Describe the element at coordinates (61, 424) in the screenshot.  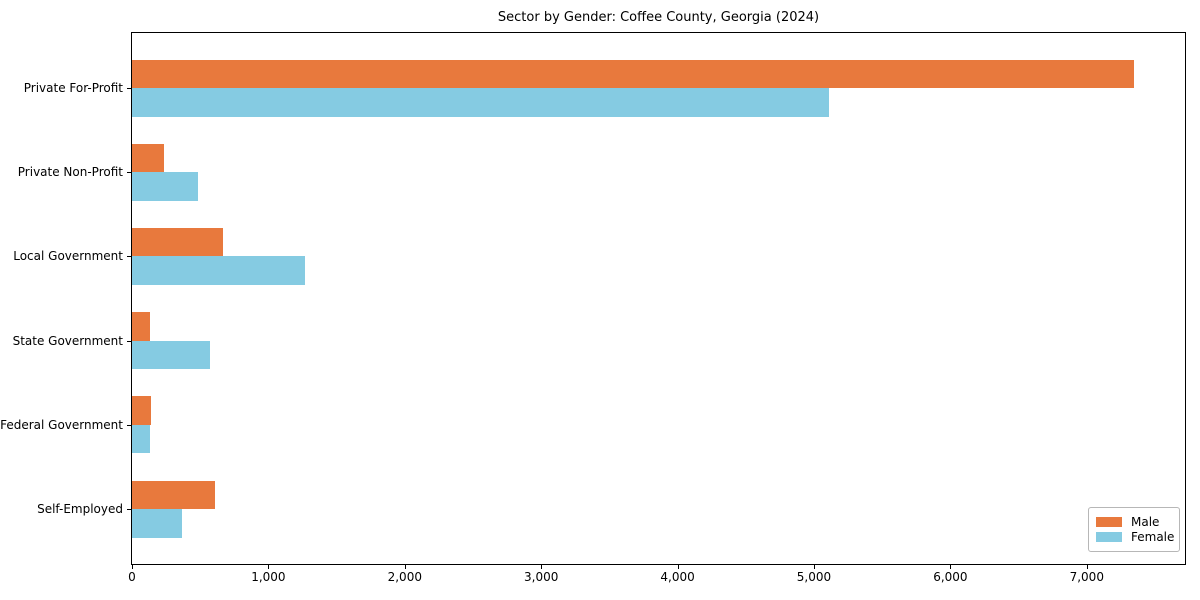
I see `y-tick-label-federal-government: Federal Government` at that location.